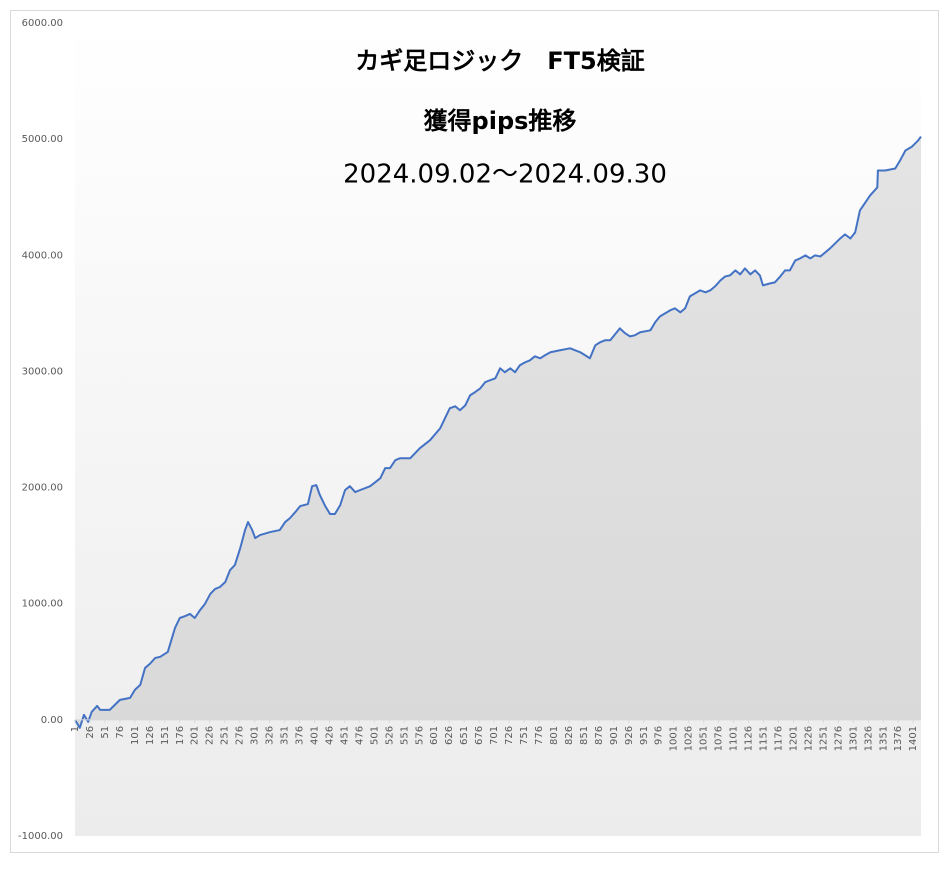 The image size is (949, 869). Describe the element at coordinates (749, 738) in the screenshot. I see `x-tick-label: 1126` at that location.